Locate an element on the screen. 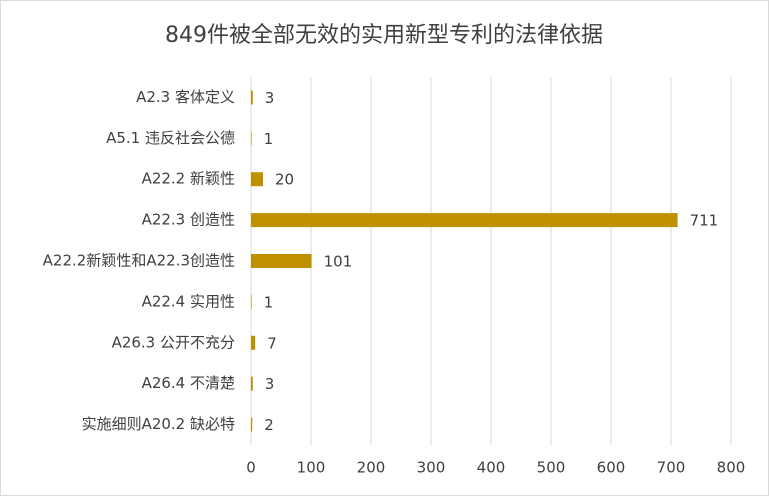  y-tick-label: A22.2 新颖性 is located at coordinates (188, 179).